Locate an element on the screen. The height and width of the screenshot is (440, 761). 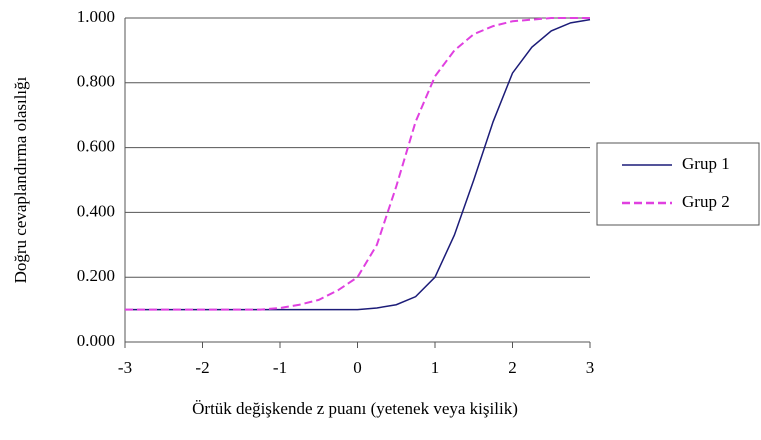
y-tick-label: 0.400 is located at coordinates (96, 210).